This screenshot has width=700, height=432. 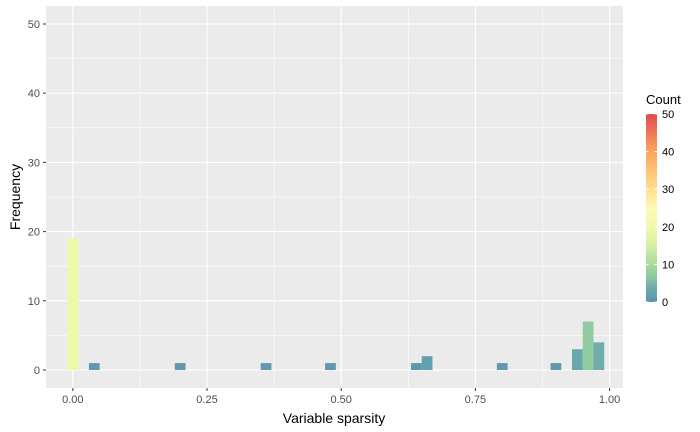 I want to click on legend-tick-label: 20, so click(x=668, y=228).